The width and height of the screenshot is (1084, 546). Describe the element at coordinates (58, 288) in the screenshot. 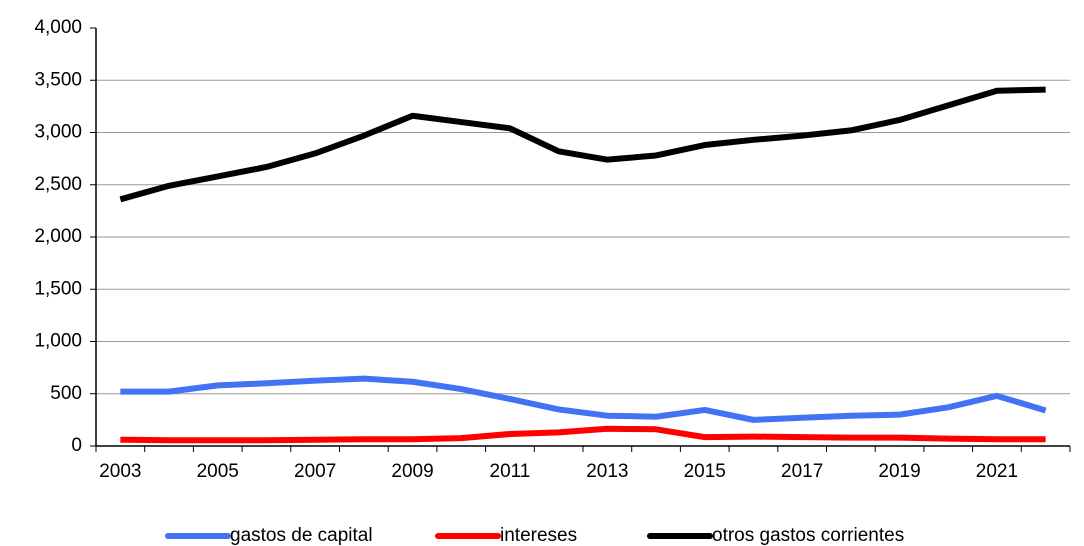

I see `y-tick-label: 1,500` at that location.